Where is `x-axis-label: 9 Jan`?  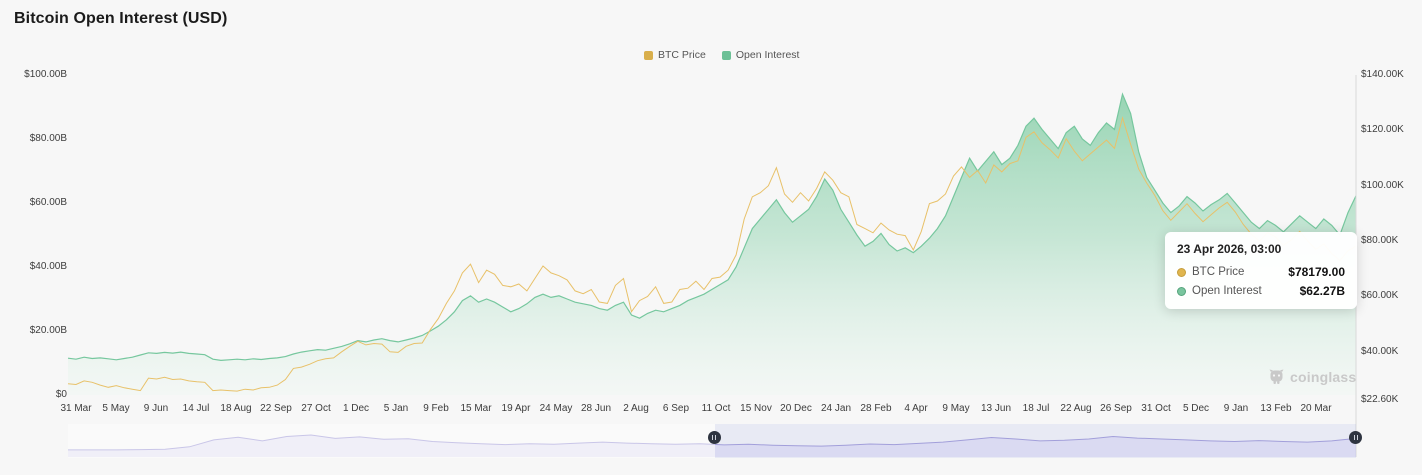 x-axis-label: 9 Jan is located at coordinates (1236, 408).